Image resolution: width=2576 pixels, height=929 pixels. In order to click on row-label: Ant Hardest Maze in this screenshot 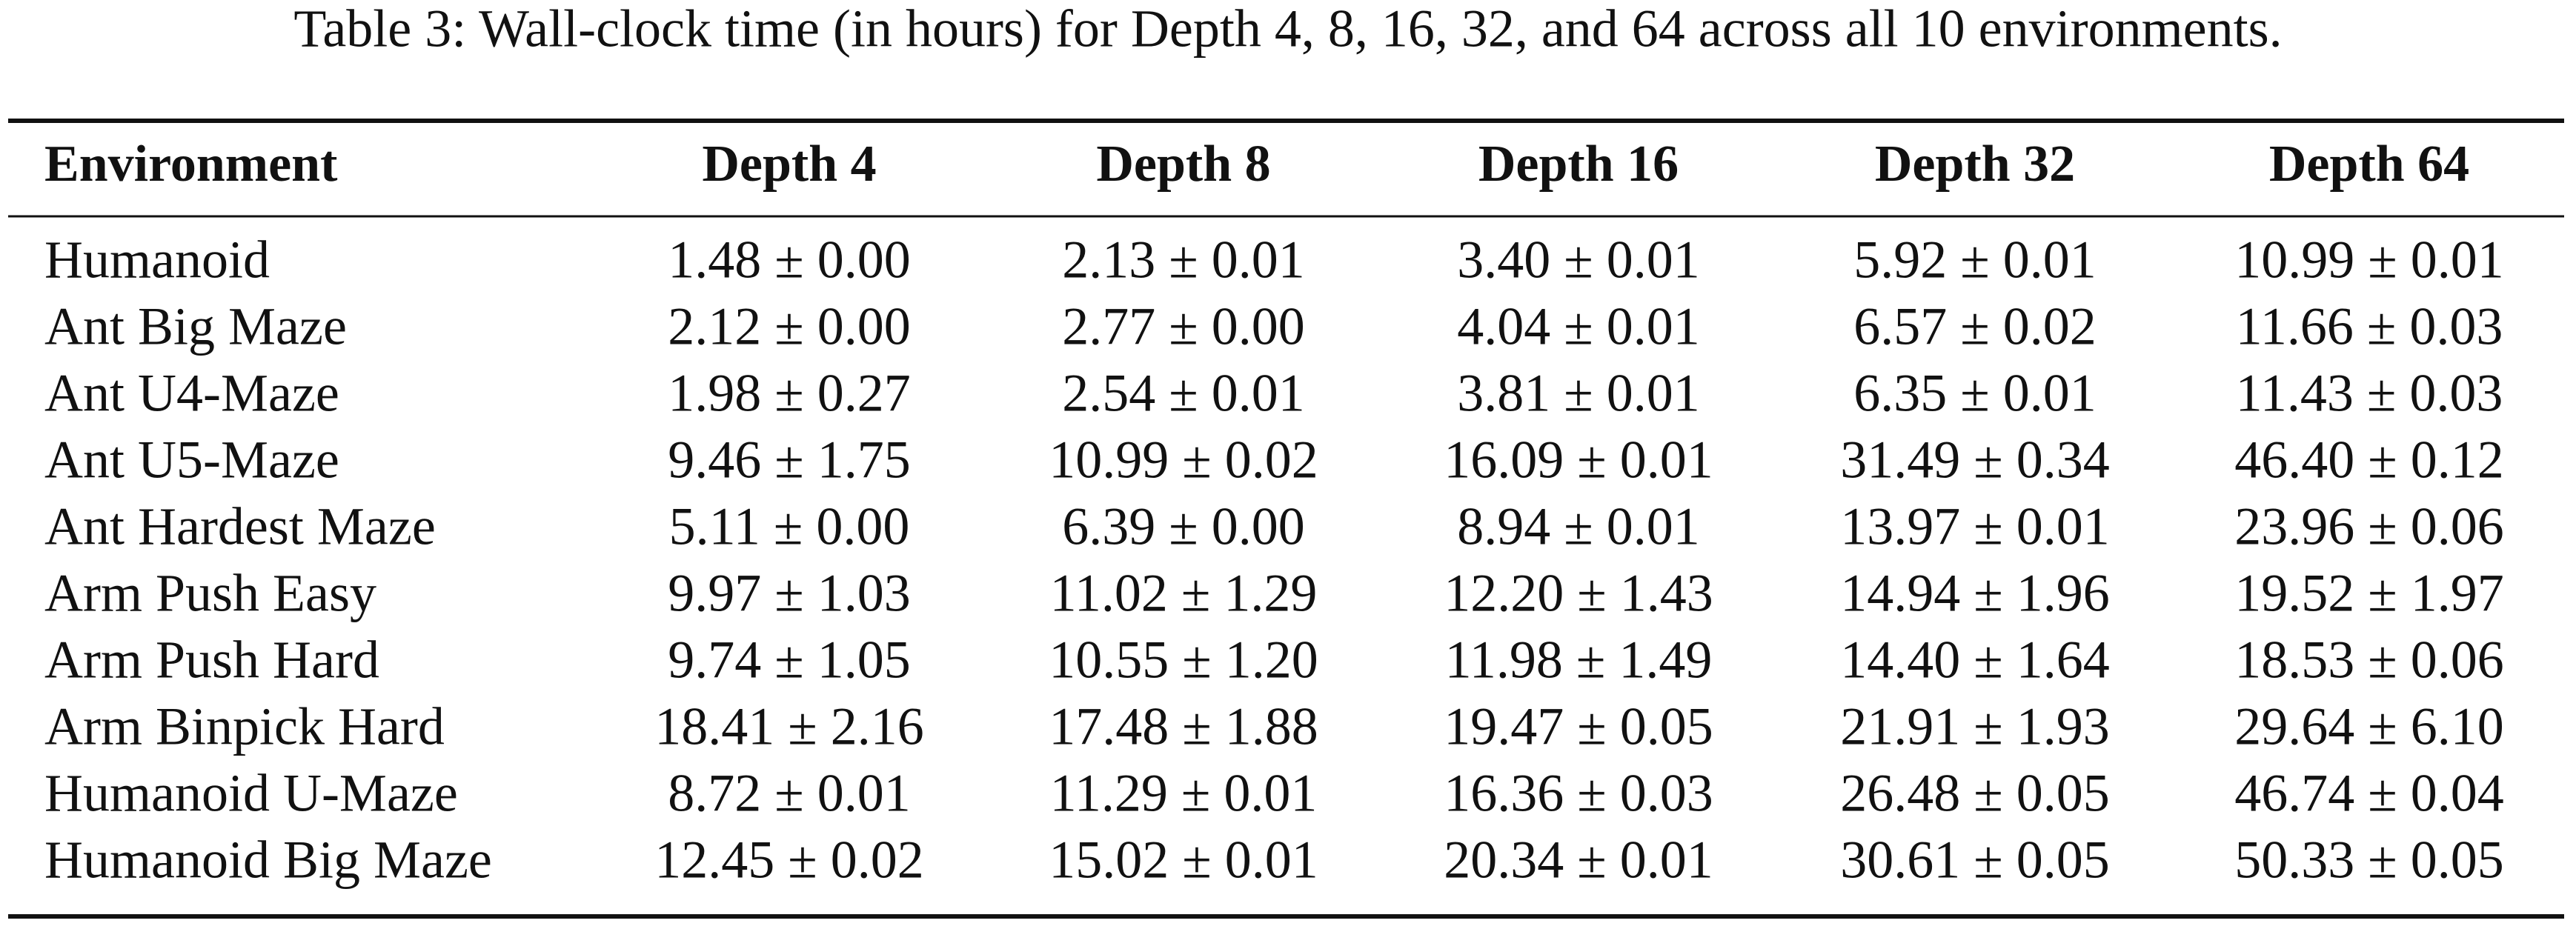, I will do `click(240, 526)`.